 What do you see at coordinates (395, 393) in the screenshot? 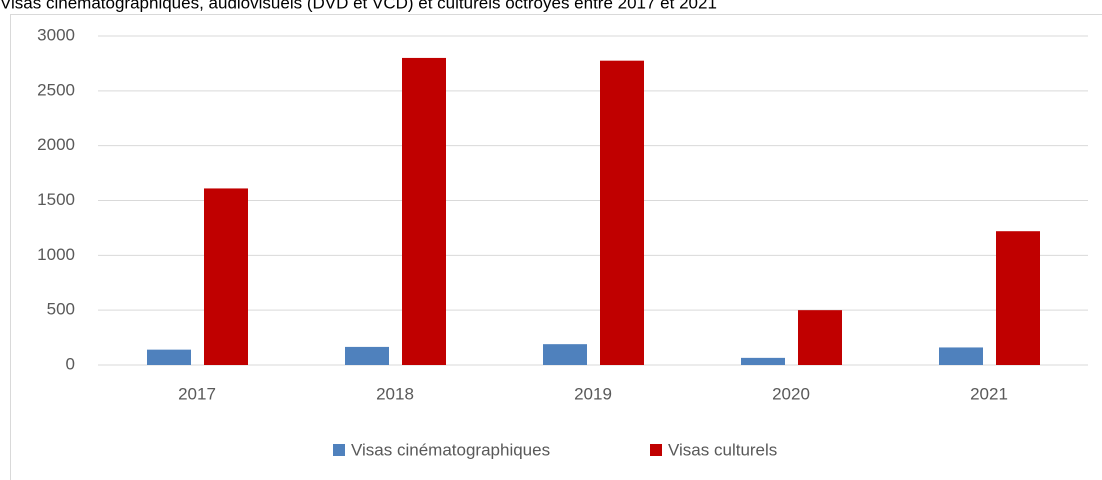
I see `x-tick-label: 2018` at bounding box center [395, 393].